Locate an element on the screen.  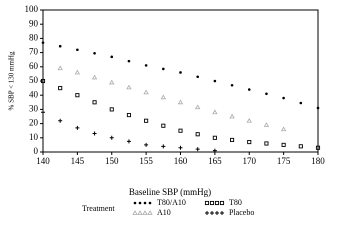
legend-title: Treatment is located at coordinates (98, 208).